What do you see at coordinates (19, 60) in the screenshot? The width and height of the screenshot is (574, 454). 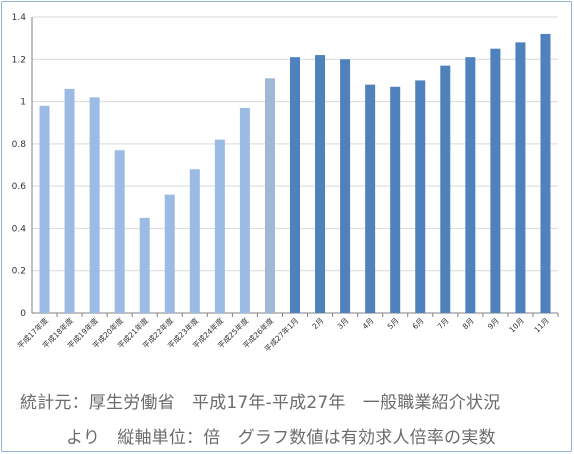 I see `y-tick-label: 1.2` at bounding box center [19, 60].